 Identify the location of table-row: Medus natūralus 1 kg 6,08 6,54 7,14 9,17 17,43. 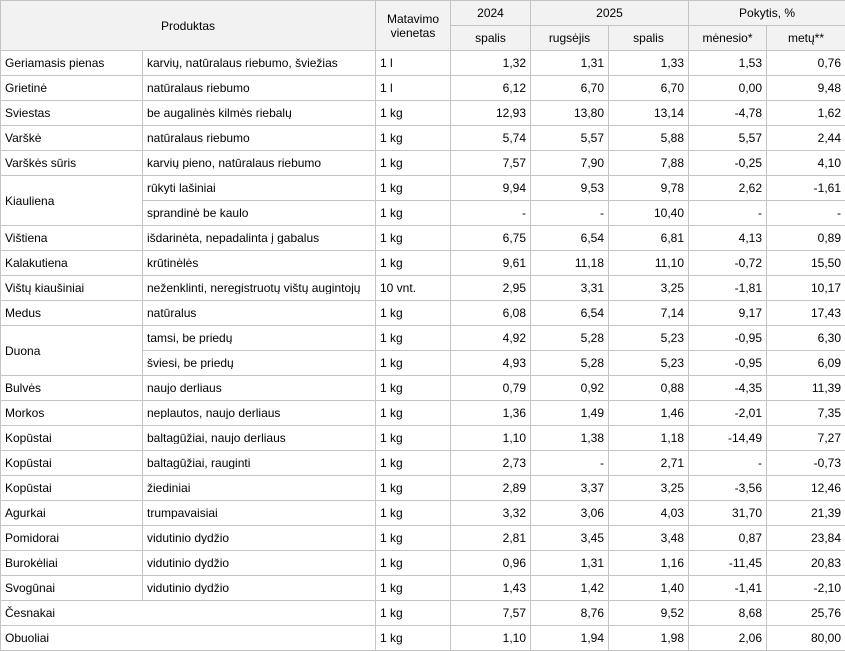
(422, 313).